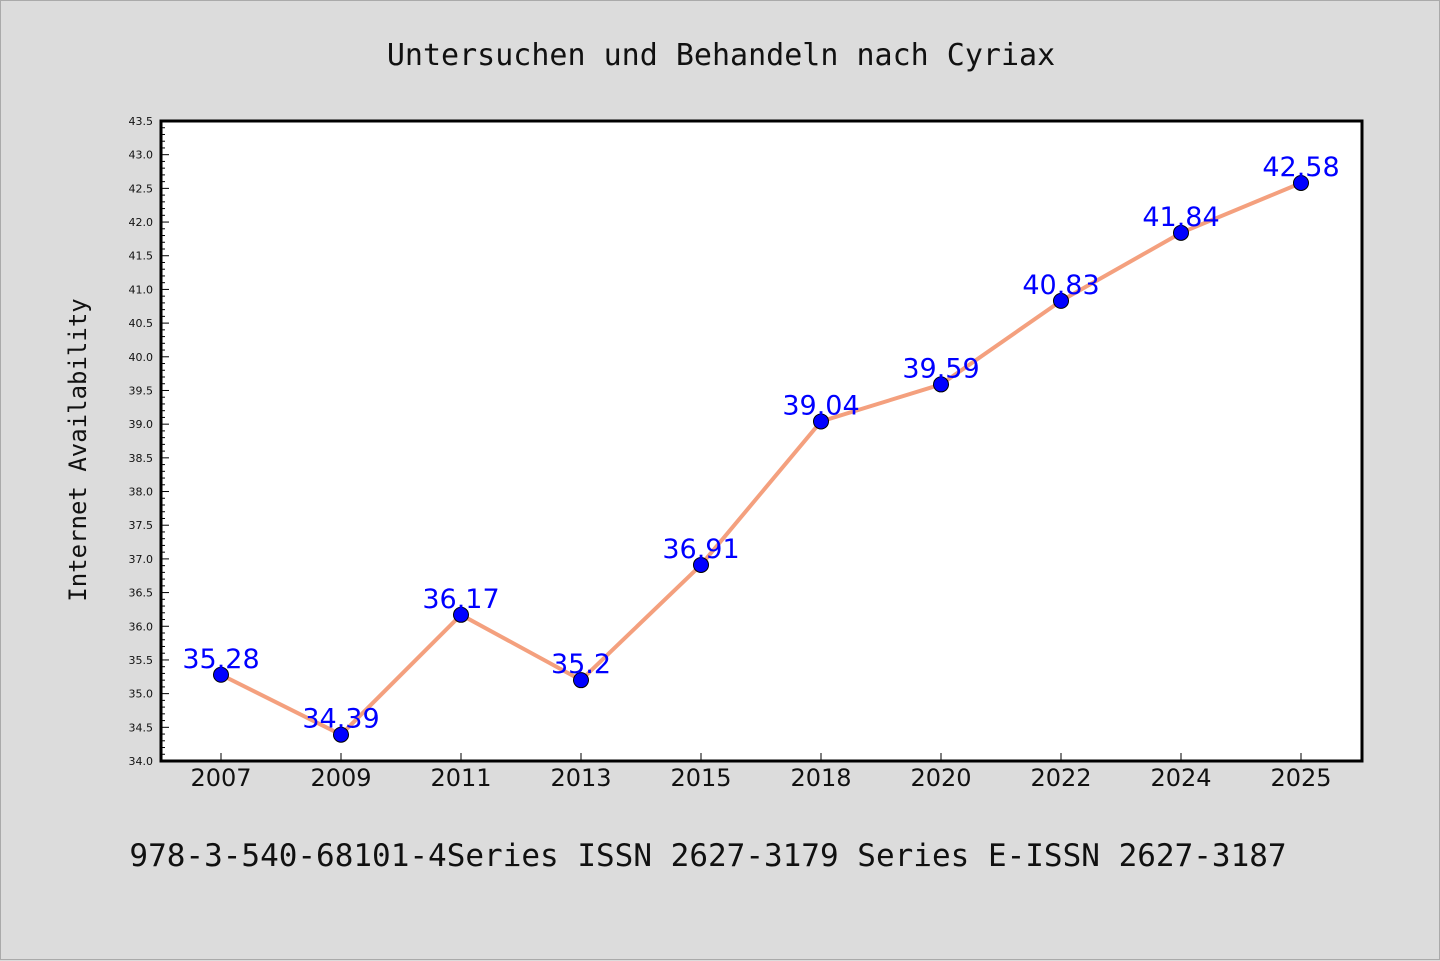  What do you see at coordinates (581, 664) in the screenshot?
I see `data-label: 35.2` at bounding box center [581, 664].